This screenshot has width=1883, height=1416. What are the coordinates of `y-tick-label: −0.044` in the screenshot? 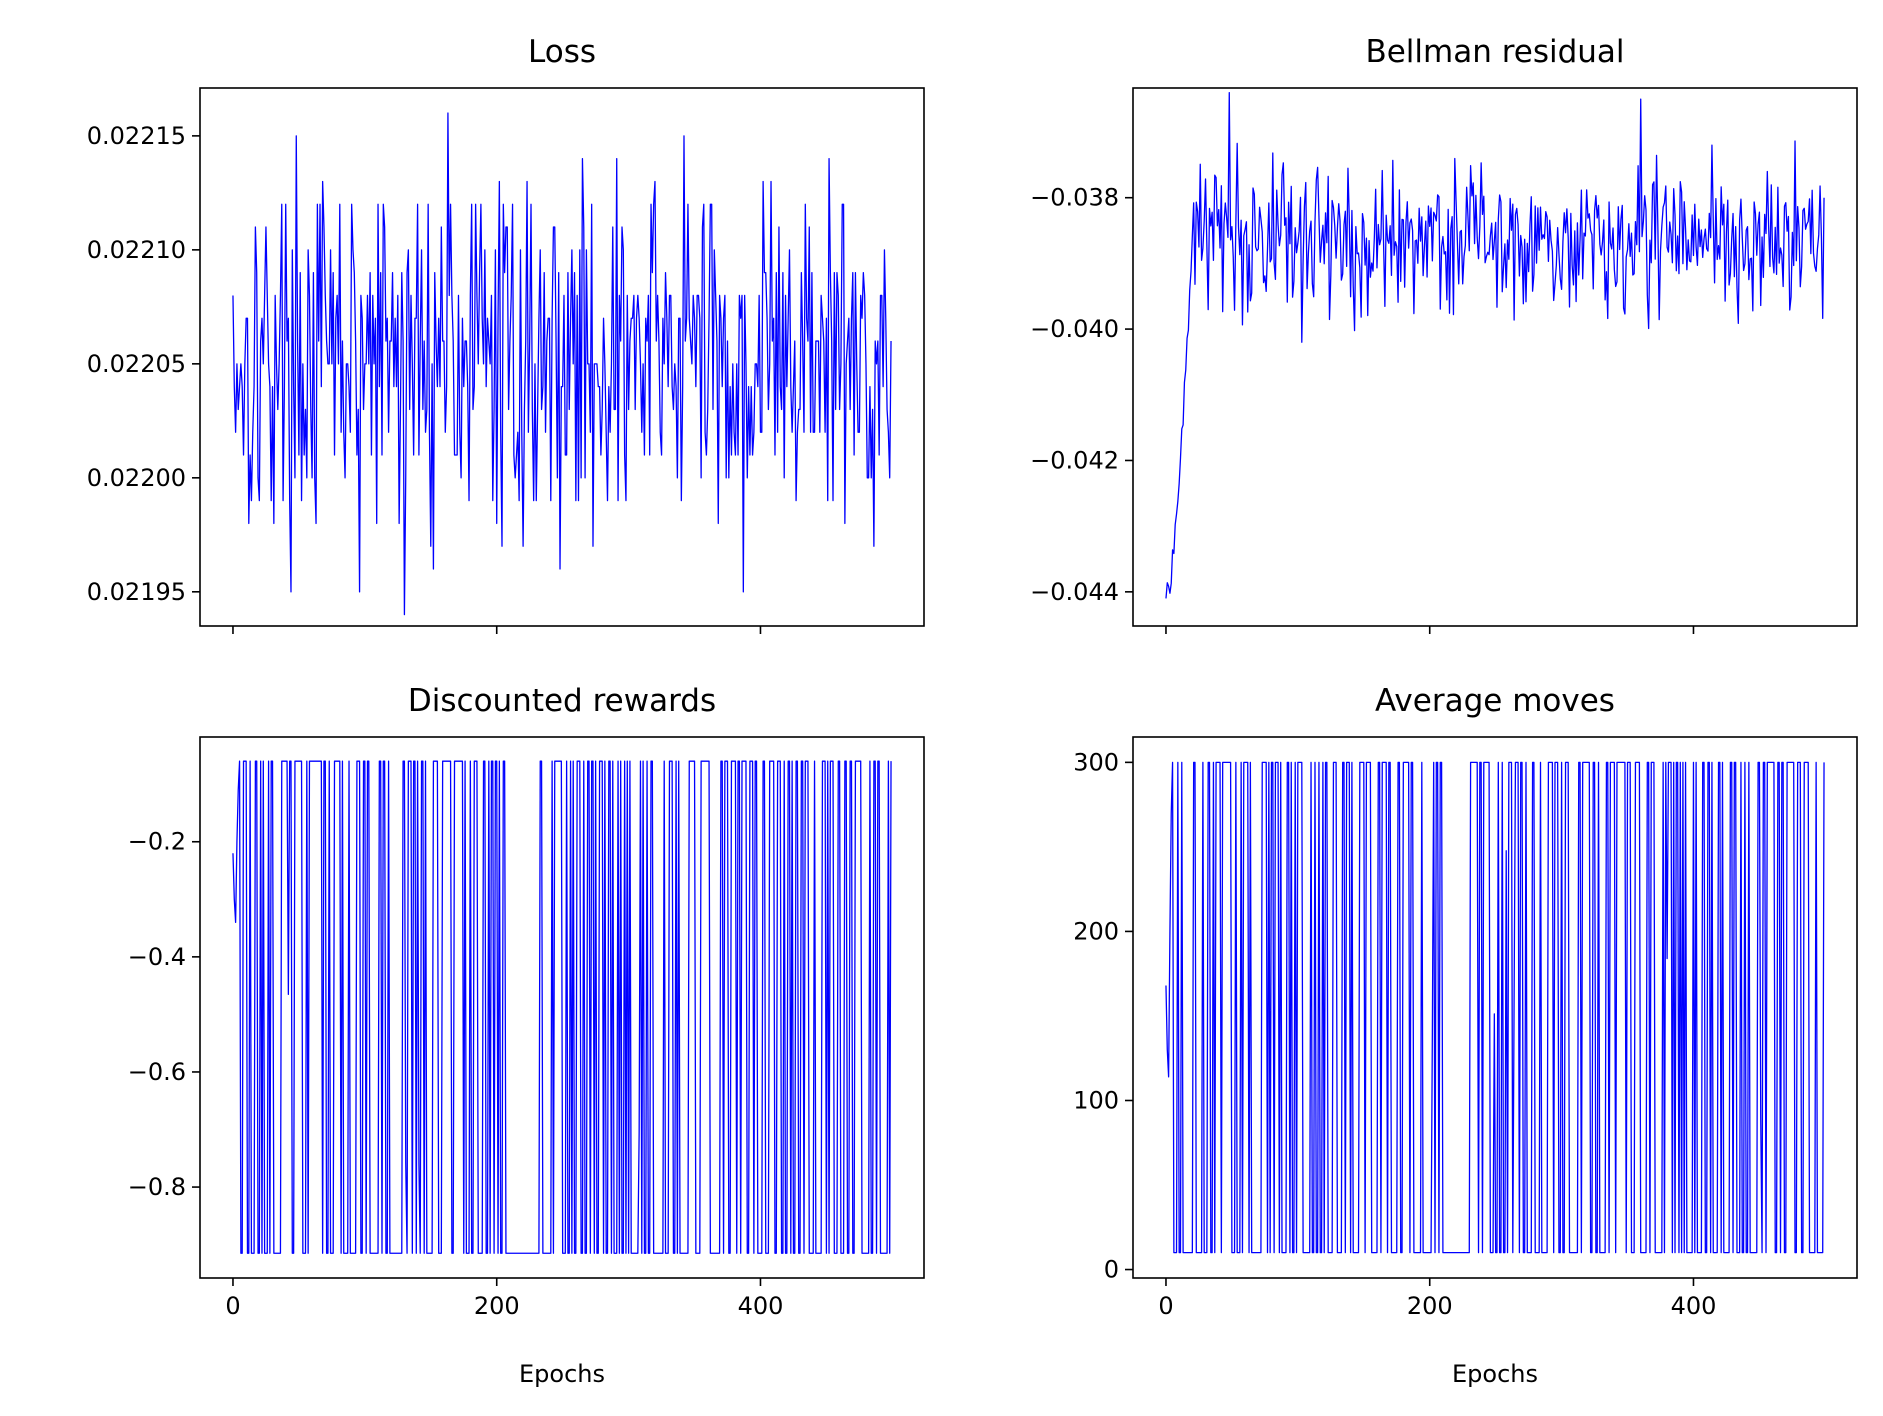 It's located at (1074, 592).